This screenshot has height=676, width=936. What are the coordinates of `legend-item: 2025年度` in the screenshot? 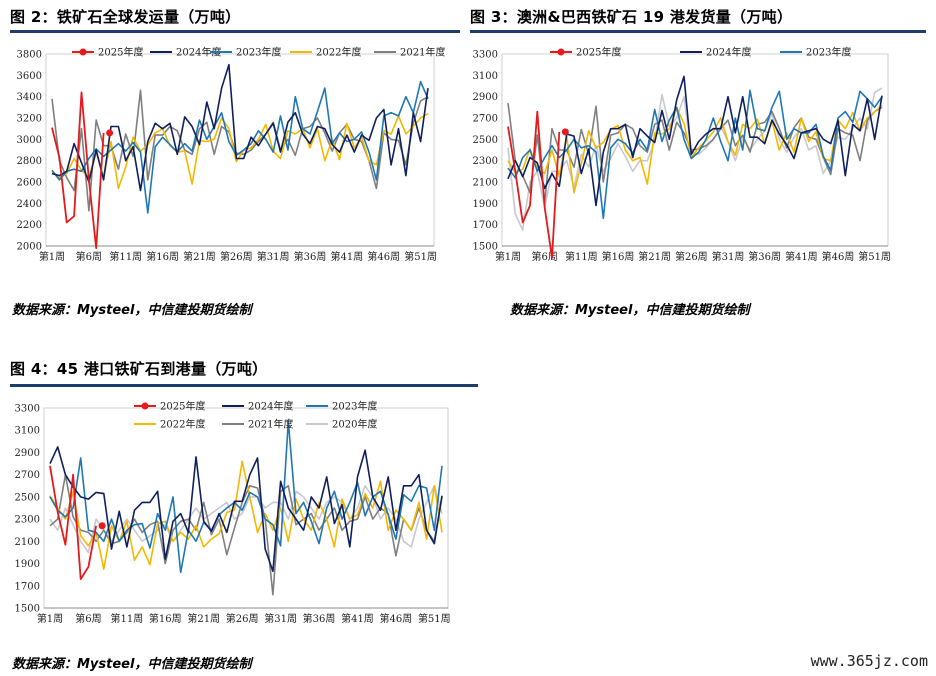 It's located at (585, 52).